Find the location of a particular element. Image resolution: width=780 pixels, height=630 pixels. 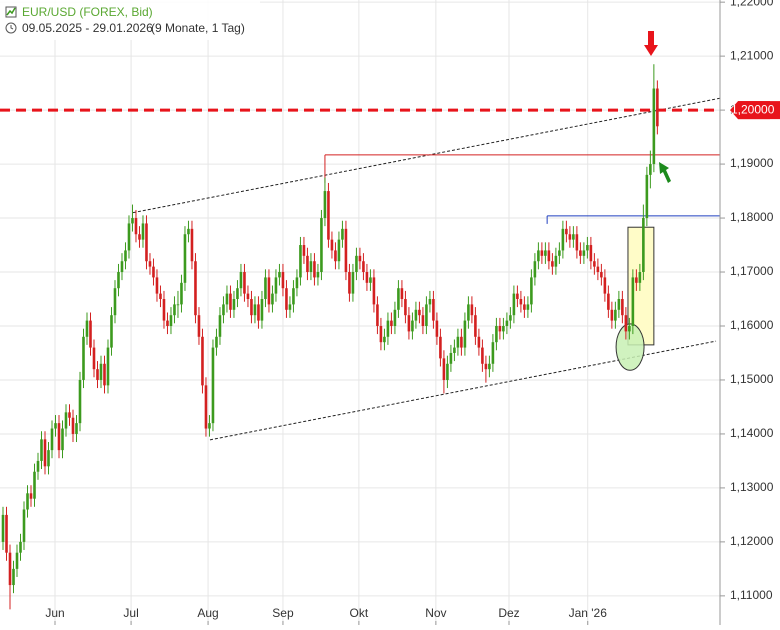

y-tick-label: 1,21000 is located at coordinates (752, 55).